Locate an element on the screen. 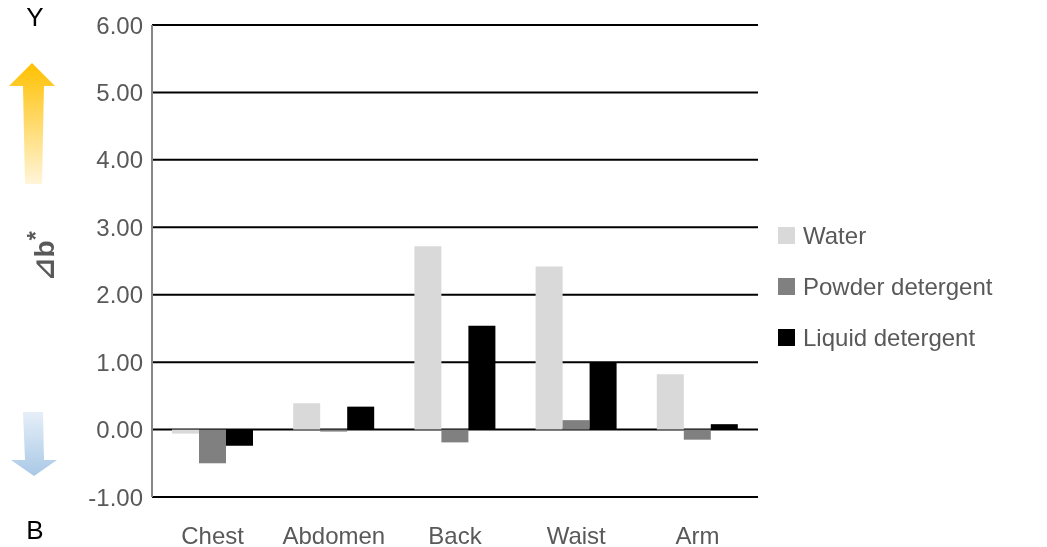  legend-label: Water is located at coordinates (835, 235).